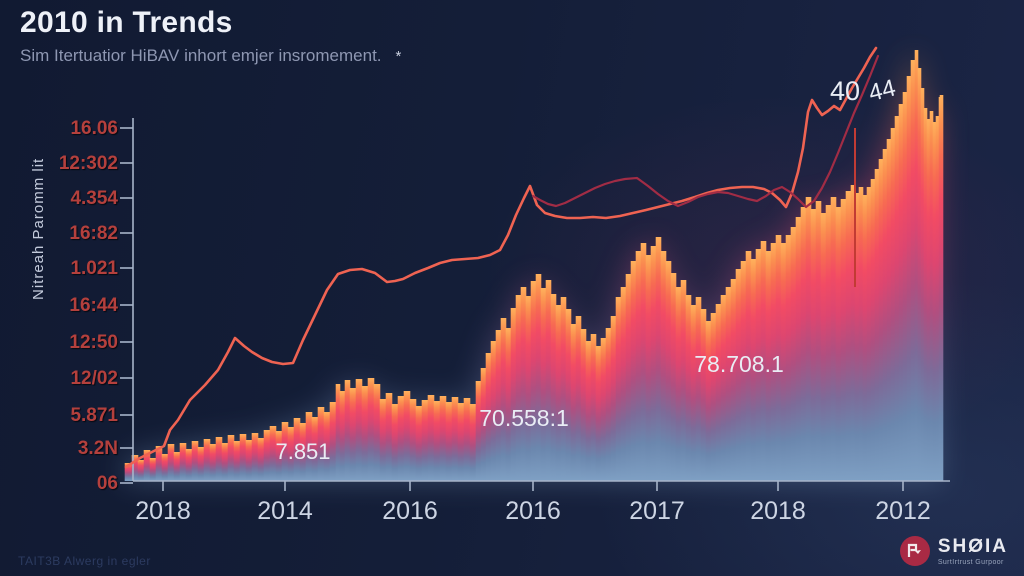 This screenshot has height=576, width=1024. I want to click on y-tick-label: 5.871, so click(94, 415).